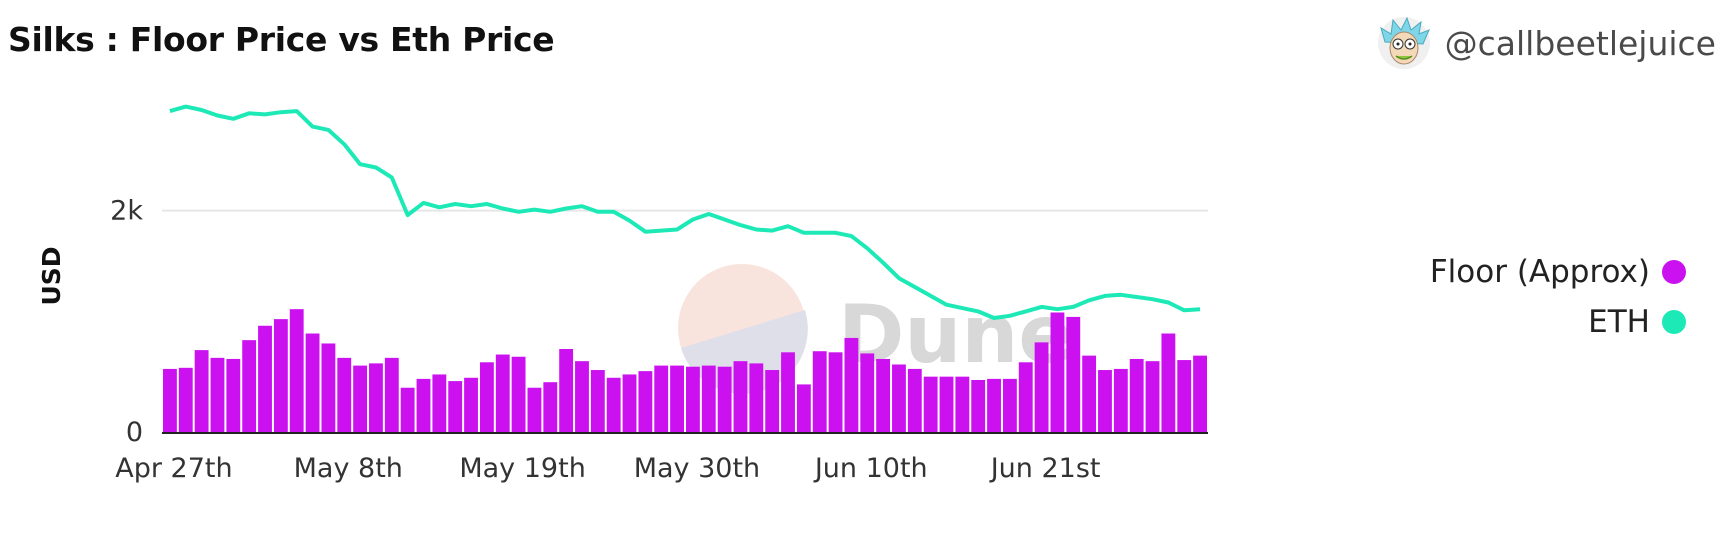  What do you see at coordinates (281, 39) in the screenshot?
I see `chart-title: Silks : Floor Price vs Eth Price` at bounding box center [281, 39].